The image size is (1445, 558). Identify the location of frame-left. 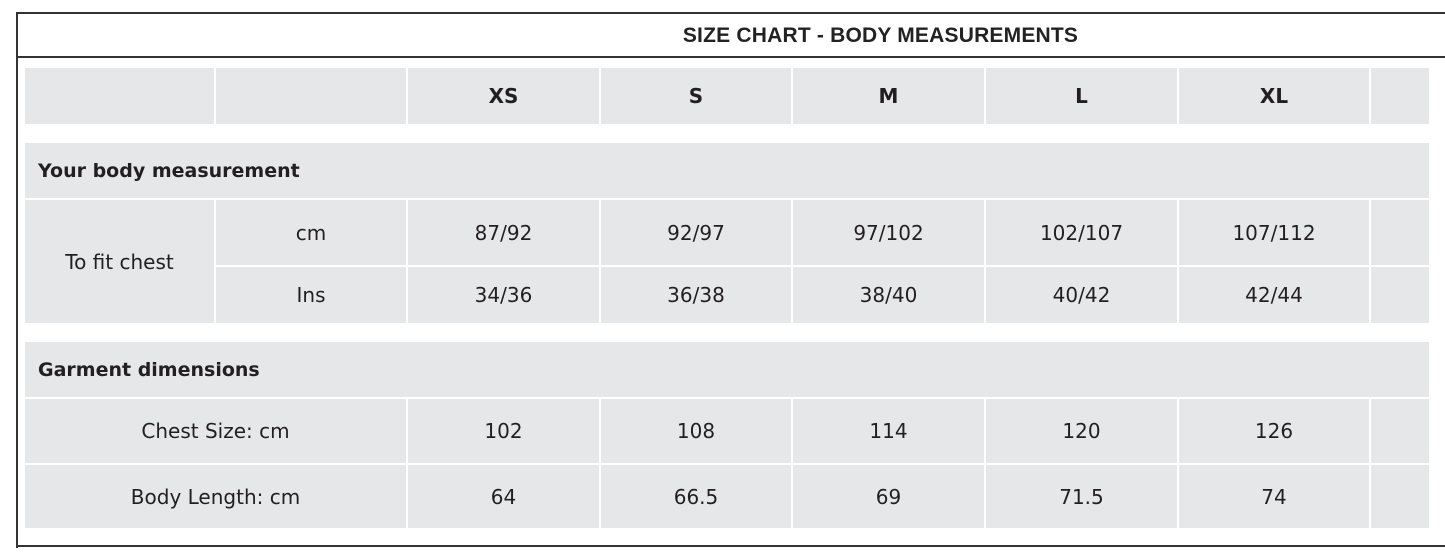
(17, 280).